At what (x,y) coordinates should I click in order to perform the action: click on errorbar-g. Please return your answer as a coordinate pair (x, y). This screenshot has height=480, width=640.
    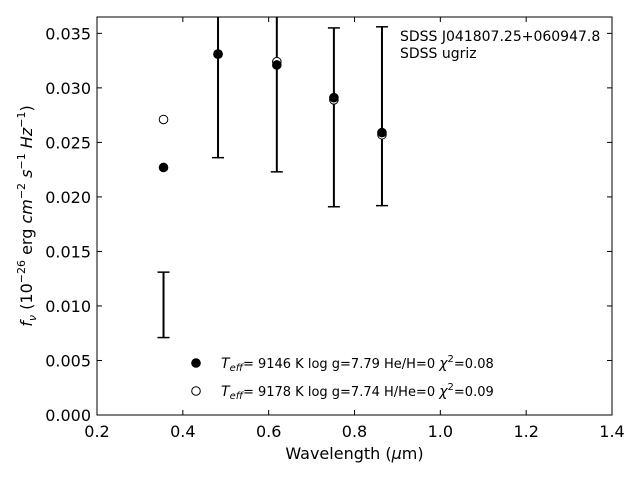
    Looking at the image, I should click on (218, 88).